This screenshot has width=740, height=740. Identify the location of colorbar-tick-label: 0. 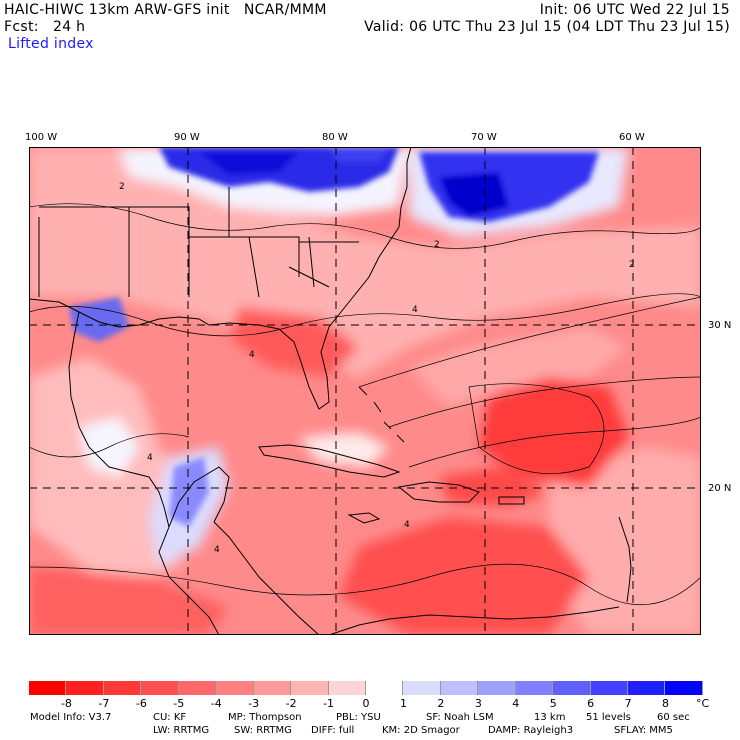
(366, 703).